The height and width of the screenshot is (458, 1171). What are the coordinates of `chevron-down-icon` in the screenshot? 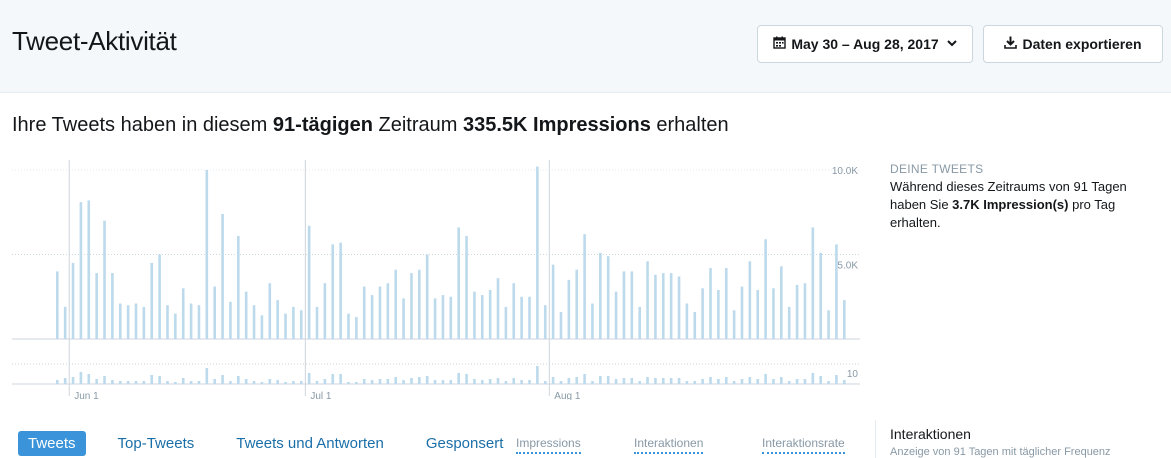 It's located at (951, 44).